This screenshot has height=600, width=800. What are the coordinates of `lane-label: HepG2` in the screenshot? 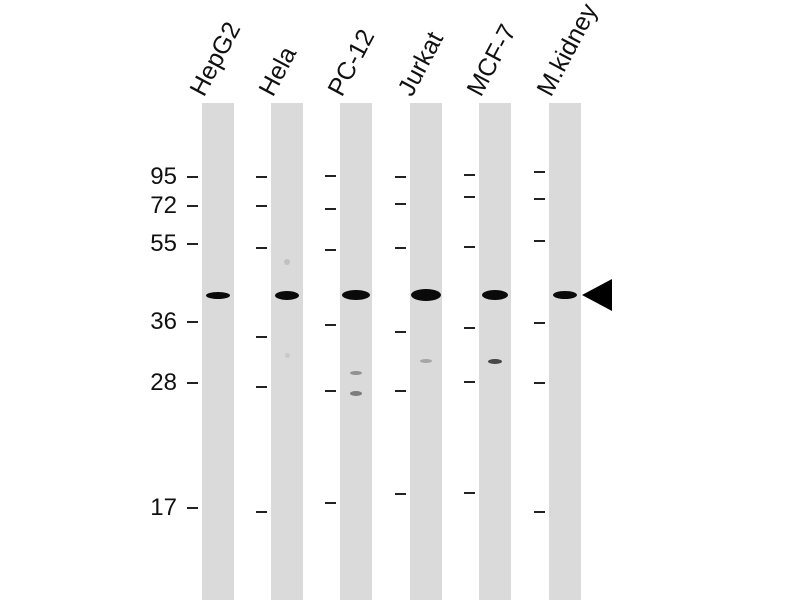 It's located at (215, 59).